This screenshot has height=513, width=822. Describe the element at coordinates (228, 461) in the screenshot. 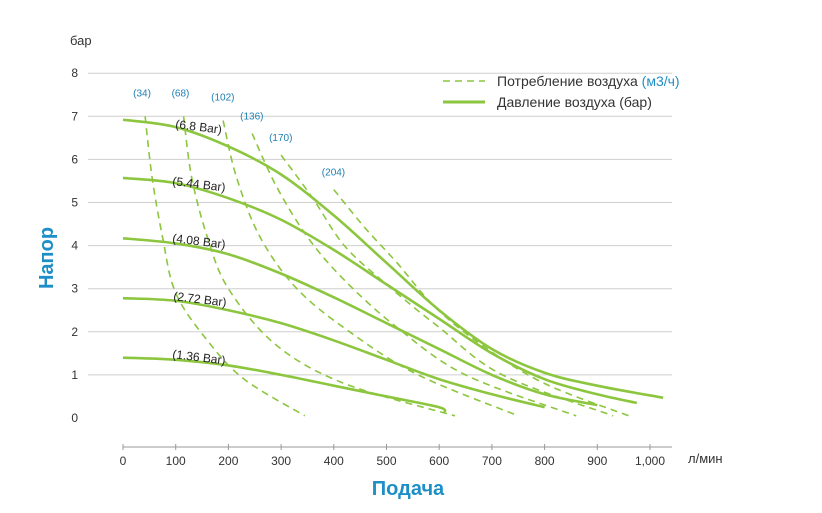

I see `x-tick-label: 200` at that location.